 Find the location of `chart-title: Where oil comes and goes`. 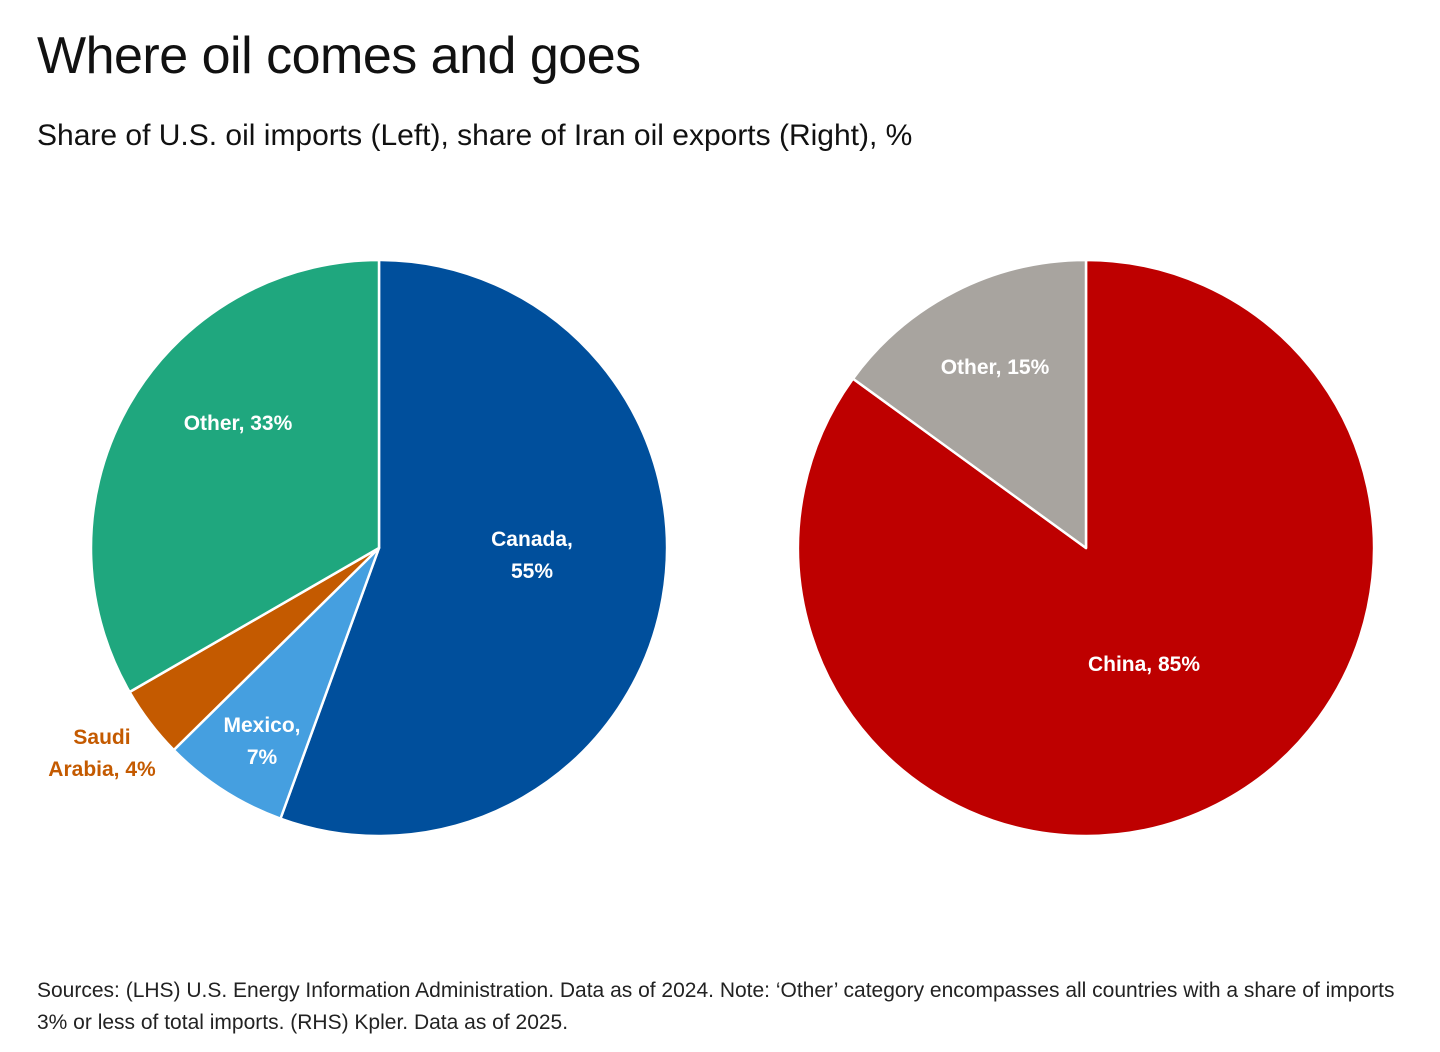

chart-title: Where oil comes and goes is located at coordinates (339, 56).